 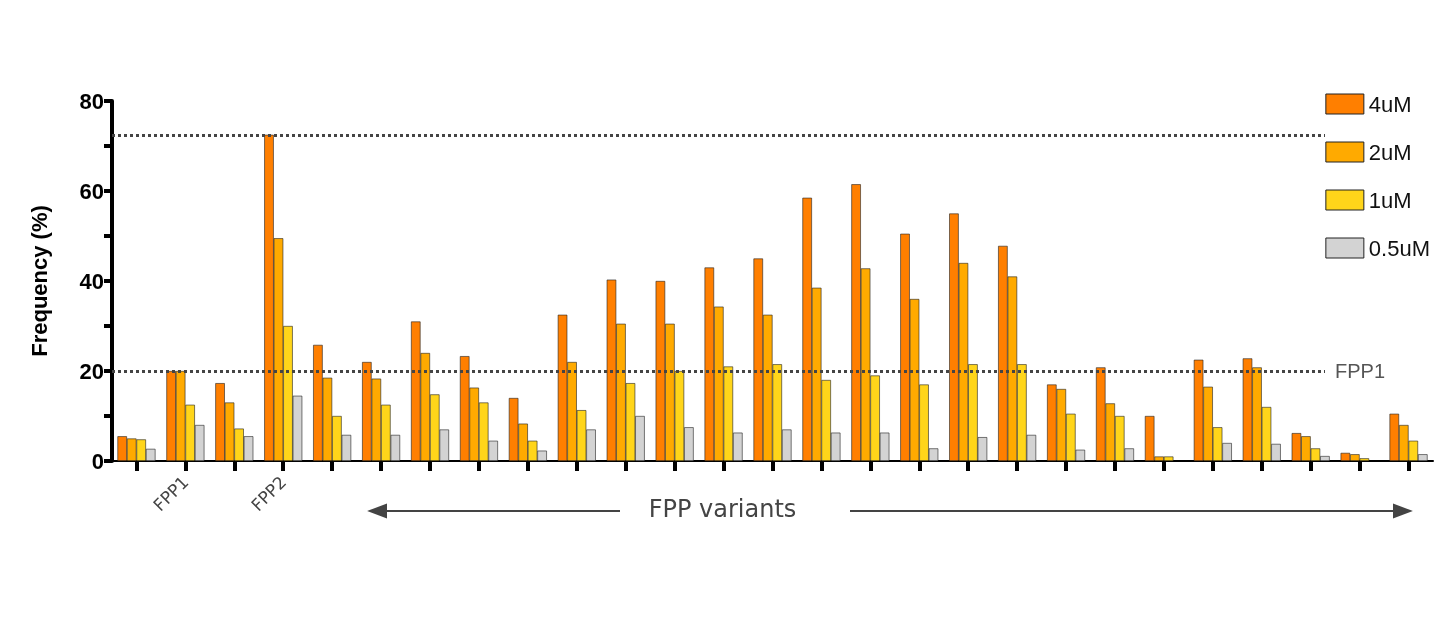 What do you see at coordinates (97, 461) in the screenshot?
I see `y-tick-label: 0` at bounding box center [97, 461].